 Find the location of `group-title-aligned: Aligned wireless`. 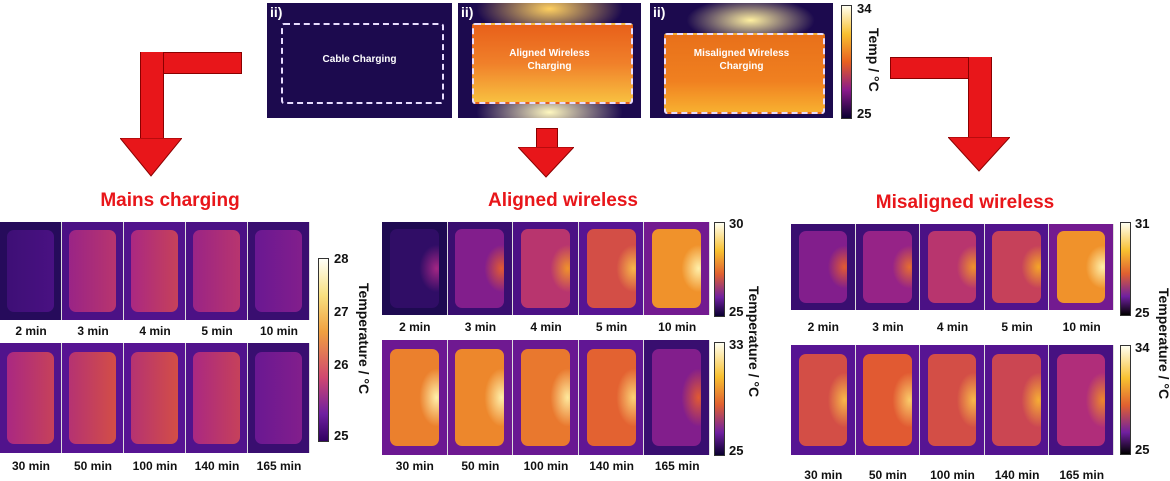

group-title-aligned: Aligned wireless is located at coordinates (563, 200).